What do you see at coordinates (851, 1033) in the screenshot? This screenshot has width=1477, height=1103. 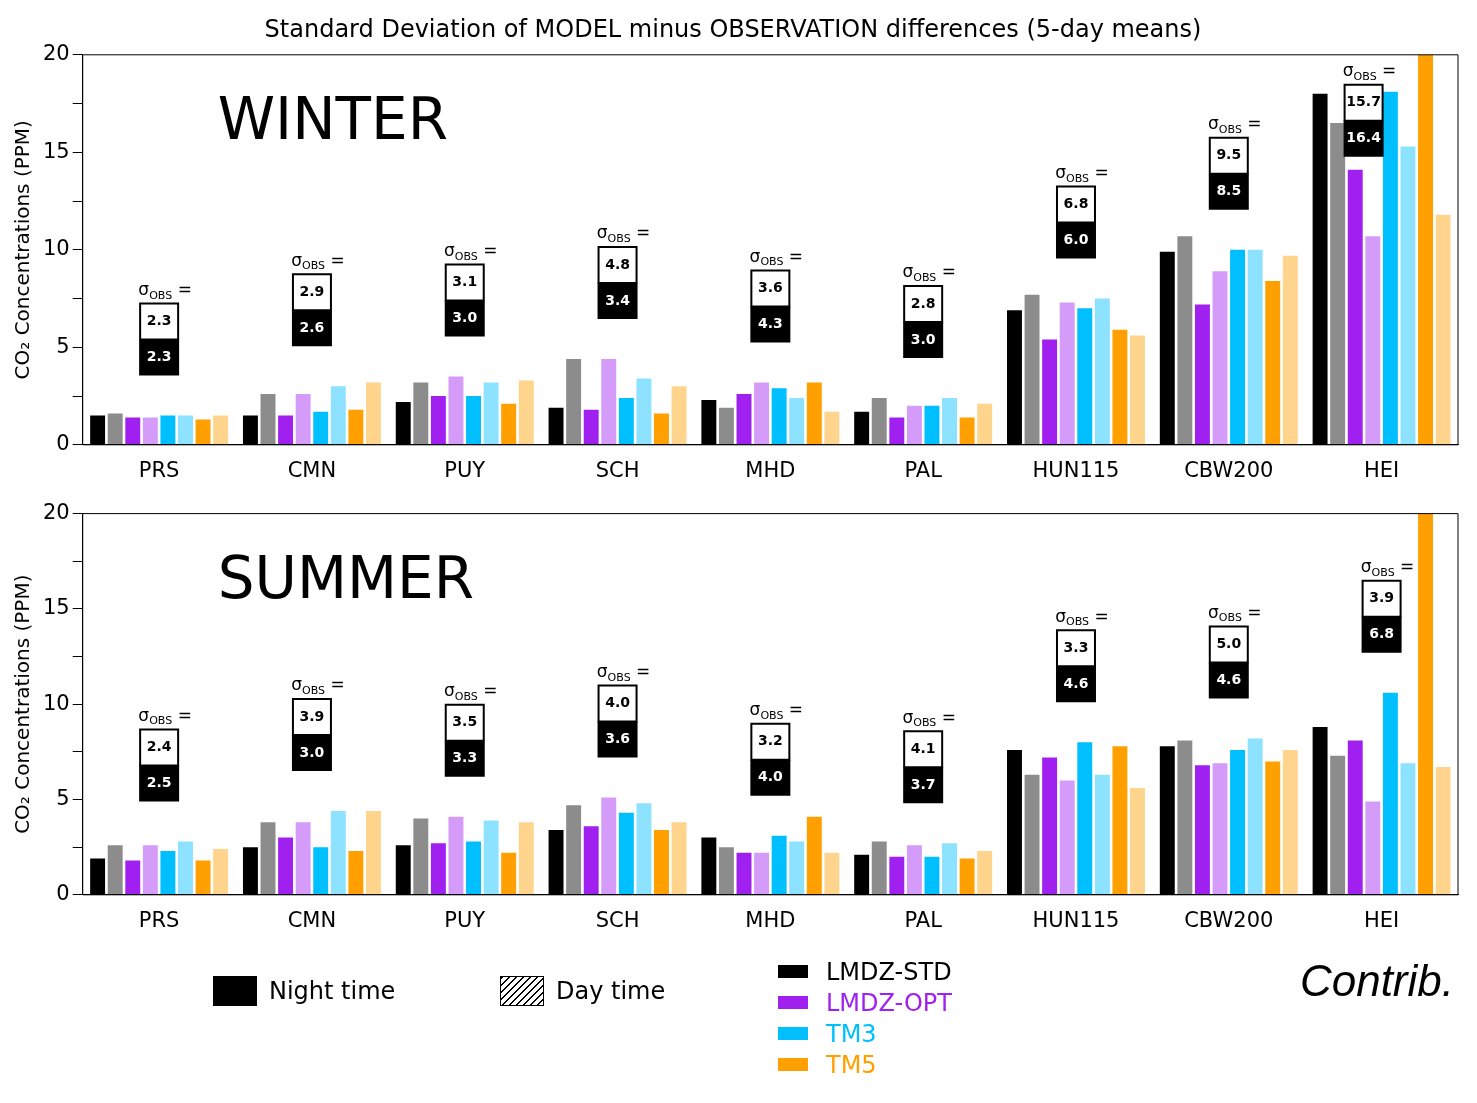 I see `legend-label: TM3` at bounding box center [851, 1033].